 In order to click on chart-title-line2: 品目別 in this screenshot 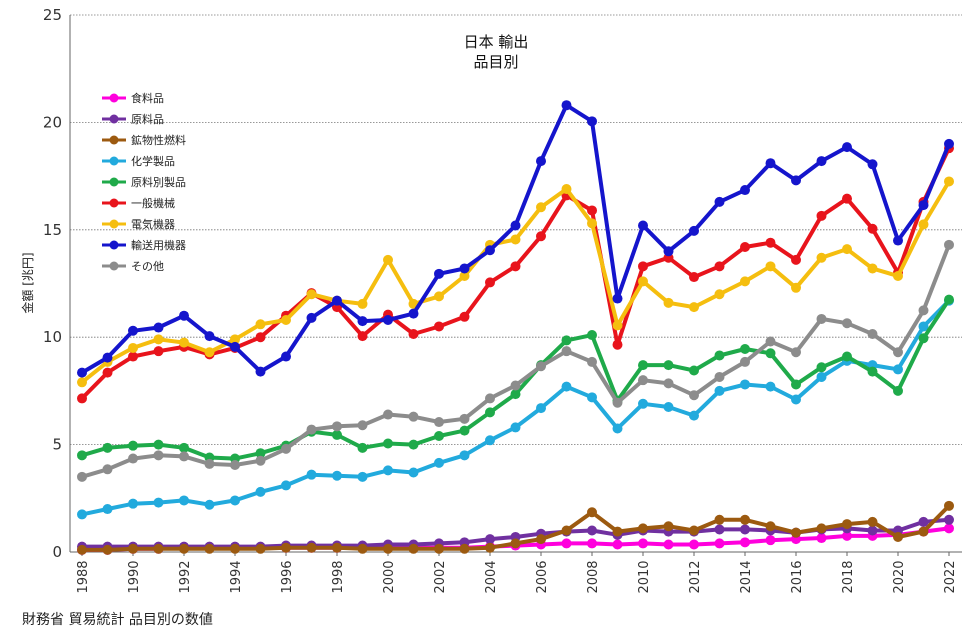, I will do `click(495, 62)`.